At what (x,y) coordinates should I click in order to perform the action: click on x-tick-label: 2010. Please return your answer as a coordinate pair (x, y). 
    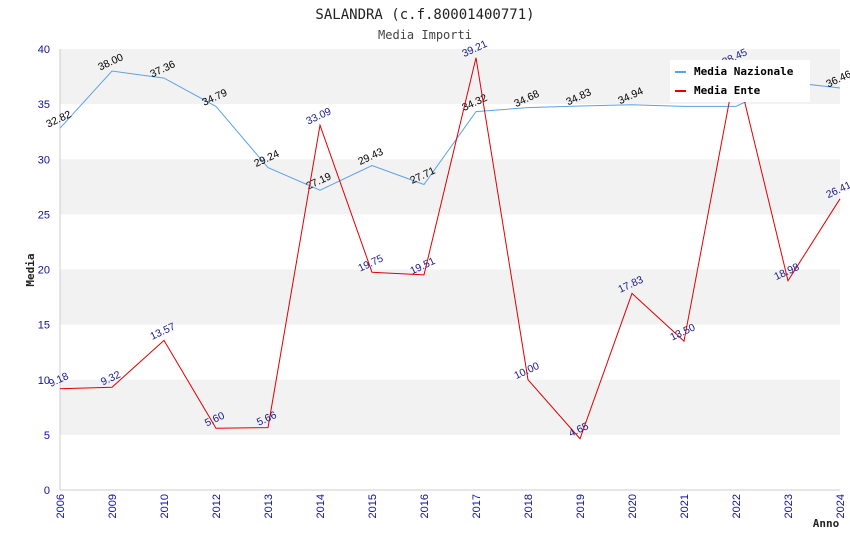
    Looking at the image, I should click on (165, 506).